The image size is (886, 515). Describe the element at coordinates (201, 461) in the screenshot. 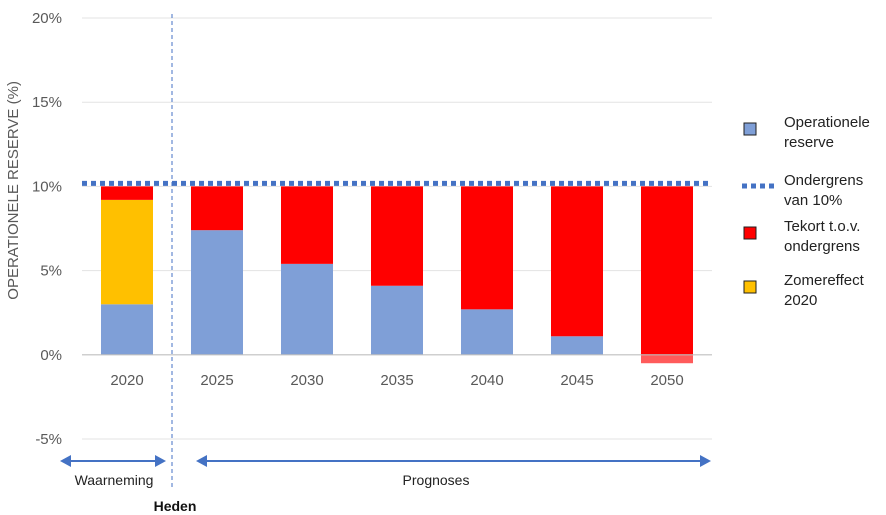

I see `prognoses-arrow-head-left` at that location.